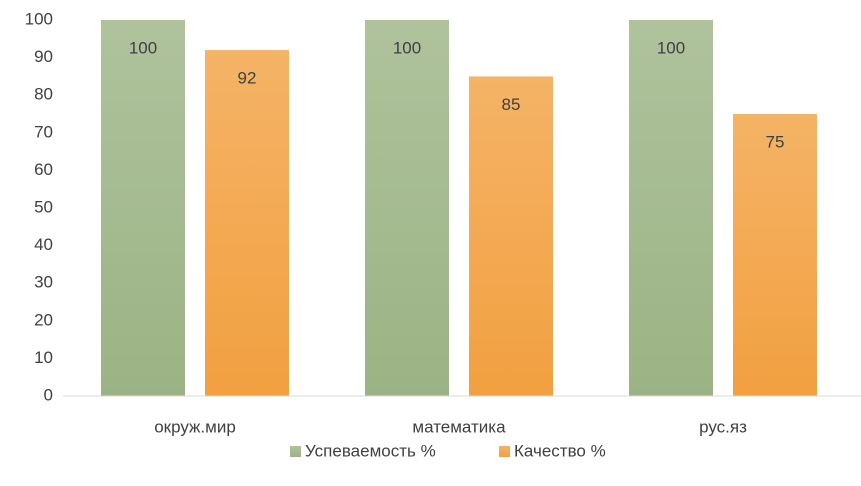 The height and width of the screenshot is (486, 861). I want to click on legend-label: Качество %, so click(560, 450).